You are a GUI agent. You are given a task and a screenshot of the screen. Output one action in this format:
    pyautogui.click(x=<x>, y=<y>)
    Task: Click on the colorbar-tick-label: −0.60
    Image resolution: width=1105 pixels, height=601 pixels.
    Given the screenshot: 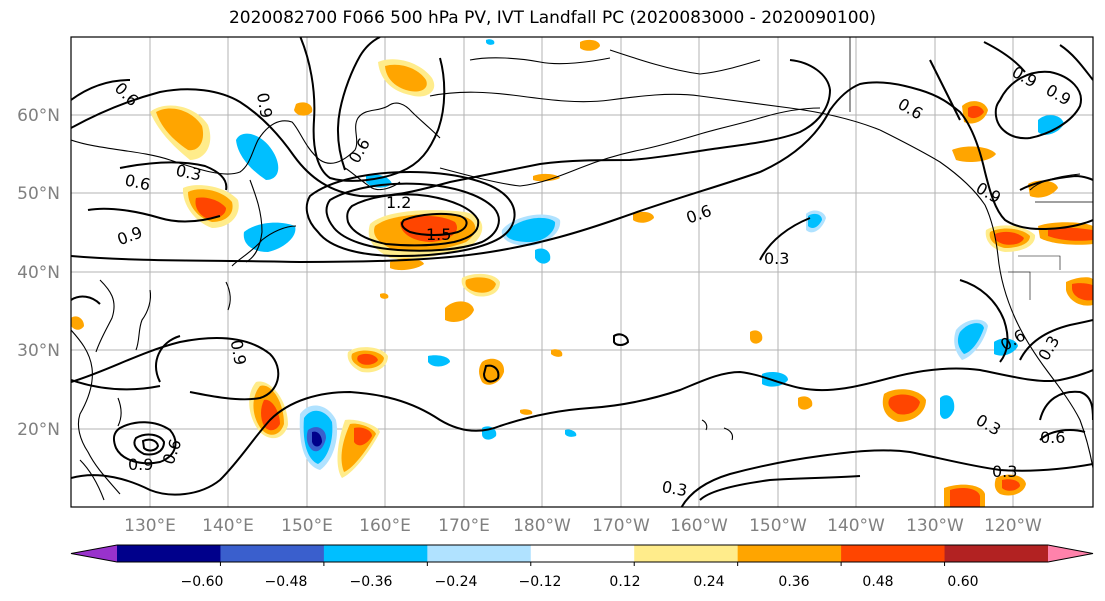 What is the action you would take?
    pyautogui.click(x=202, y=582)
    